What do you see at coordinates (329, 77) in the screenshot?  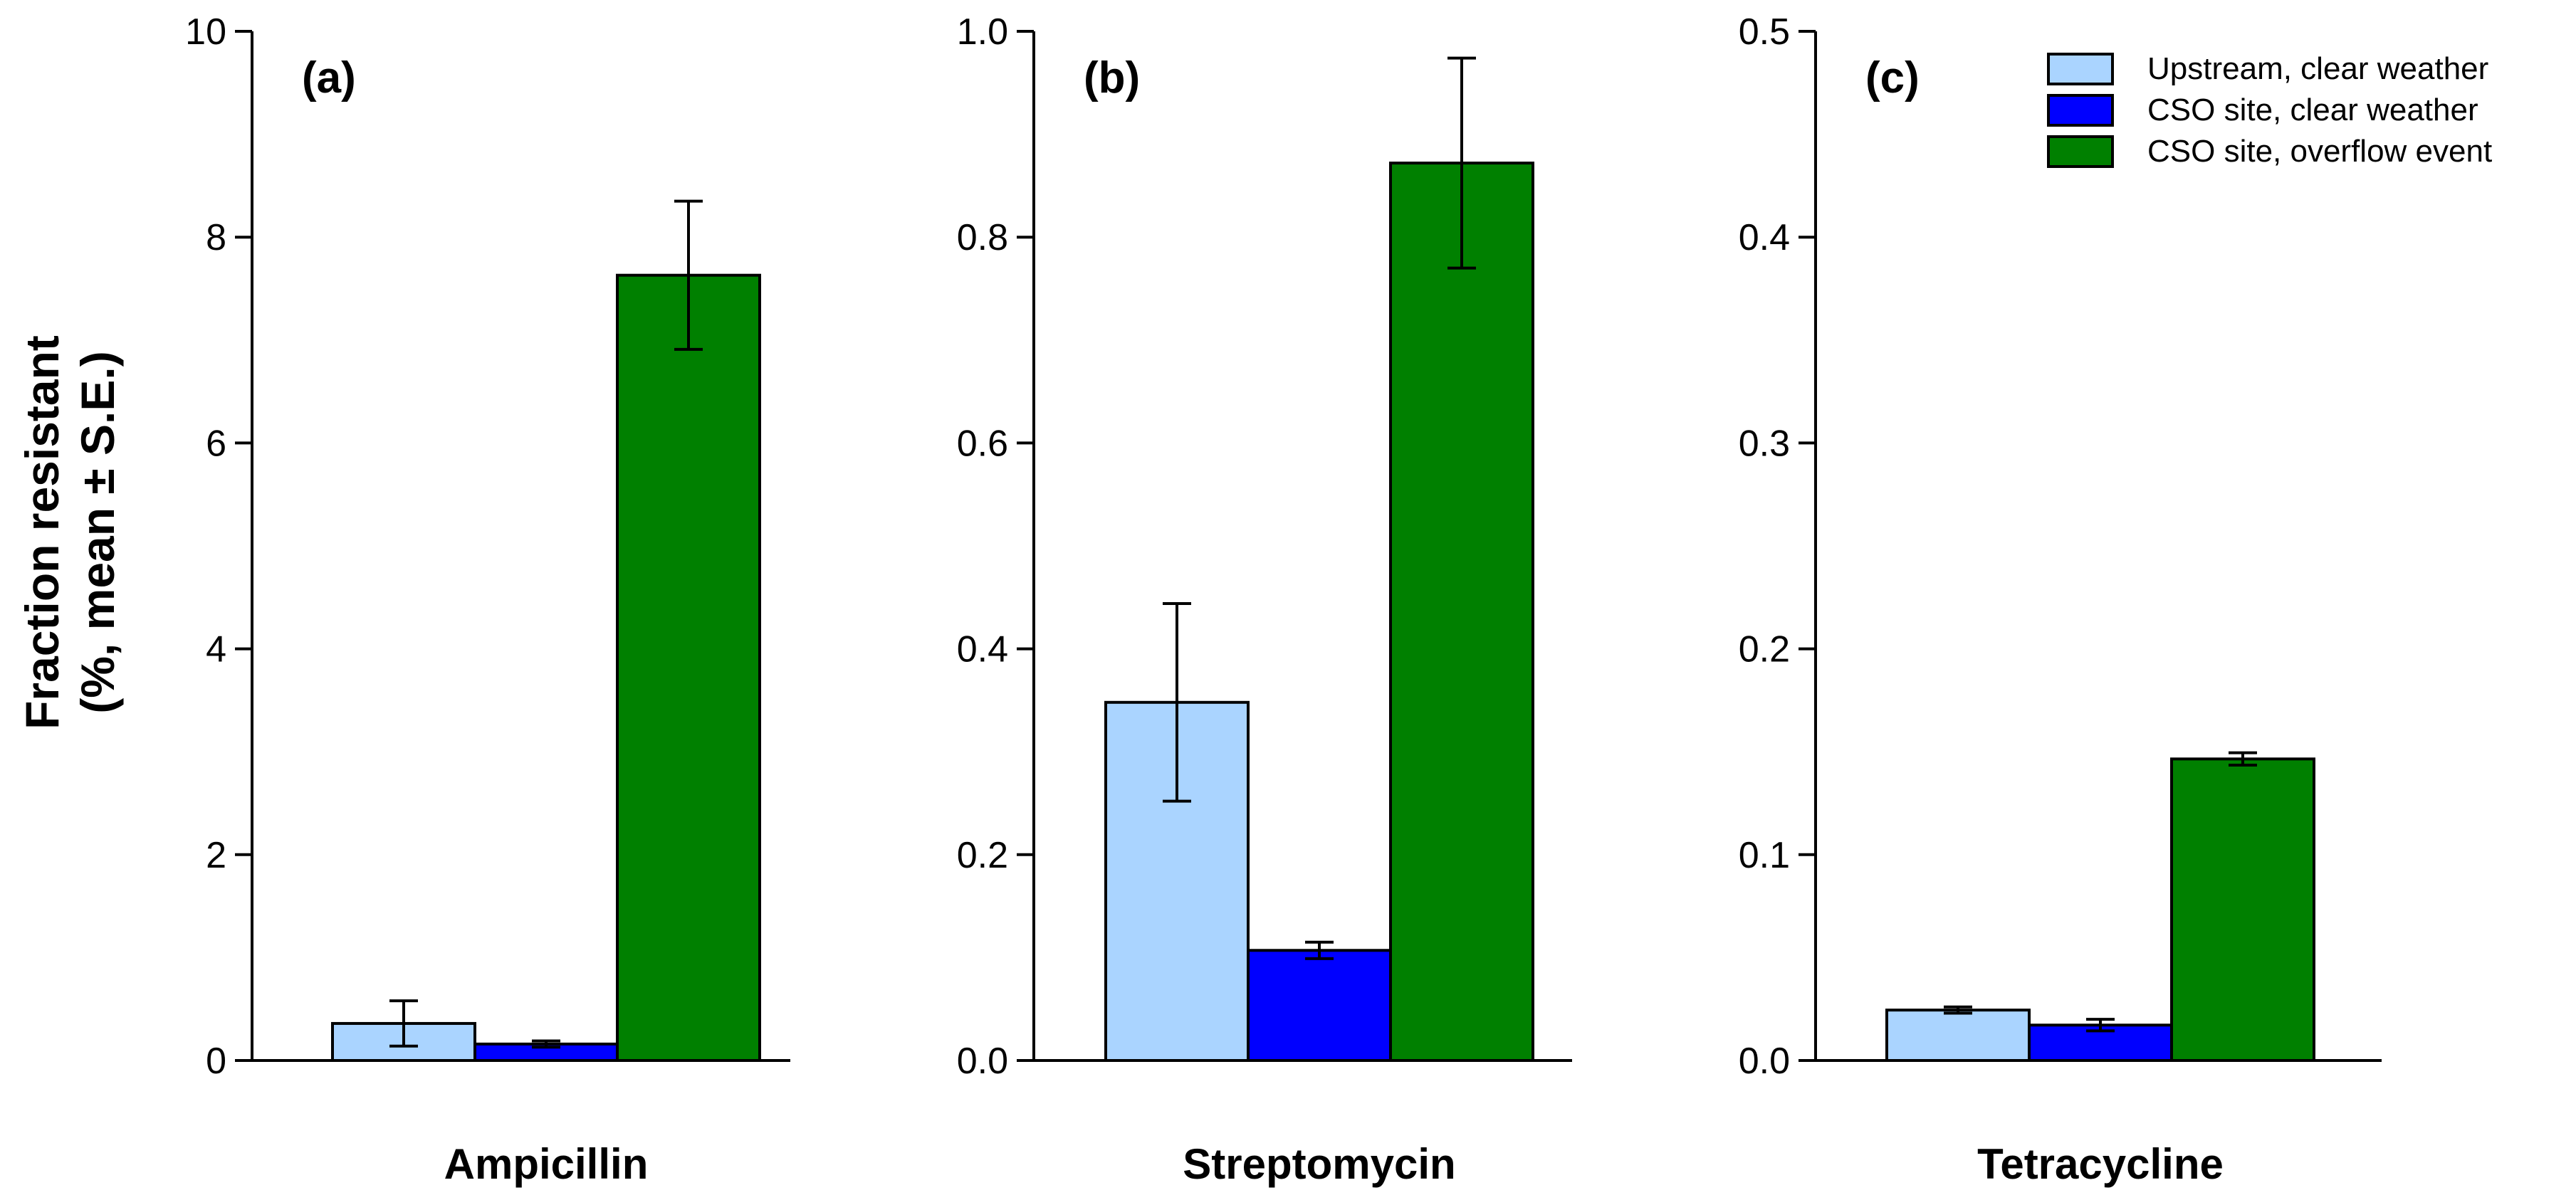 I see `panel-label: (a)` at bounding box center [329, 77].